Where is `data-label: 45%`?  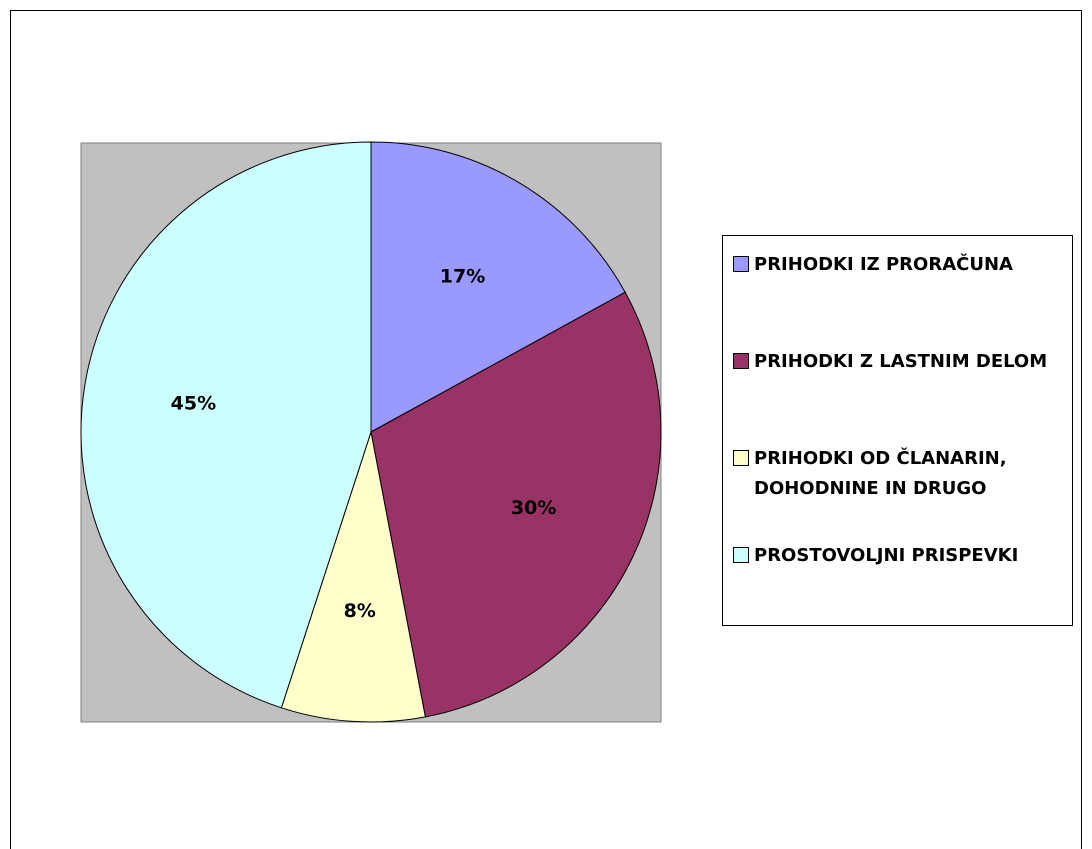 data-label: 45% is located at coordinates (193, 403).